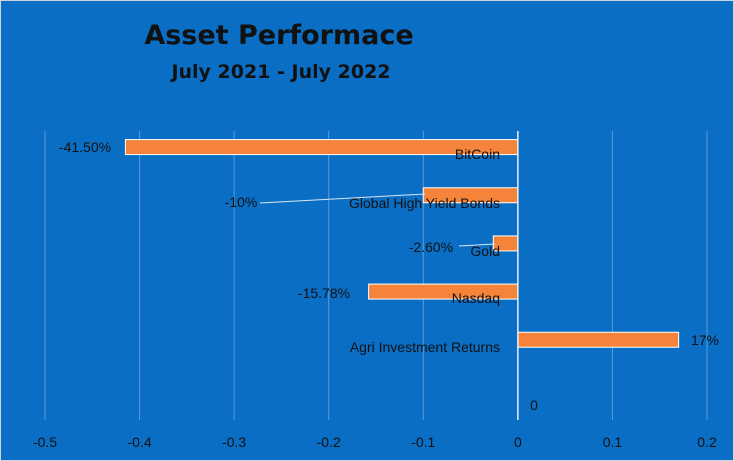  What do you see at coordinates (431, 247) in the screenshot?
I see `data-label: -2.60%` at bounding box center [431, 247].